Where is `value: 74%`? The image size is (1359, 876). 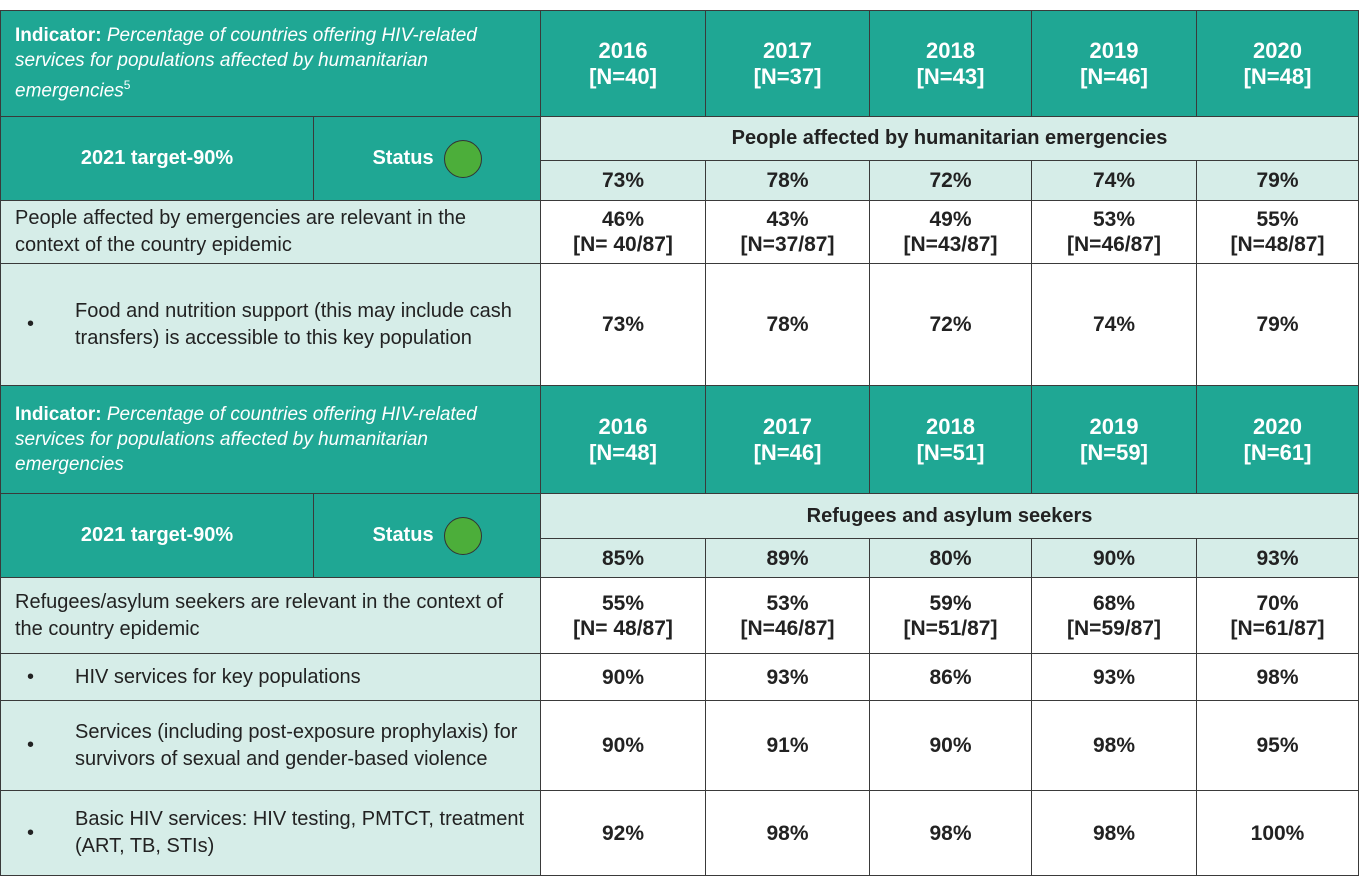 value: 74% is located at coordinates (1114, 324).